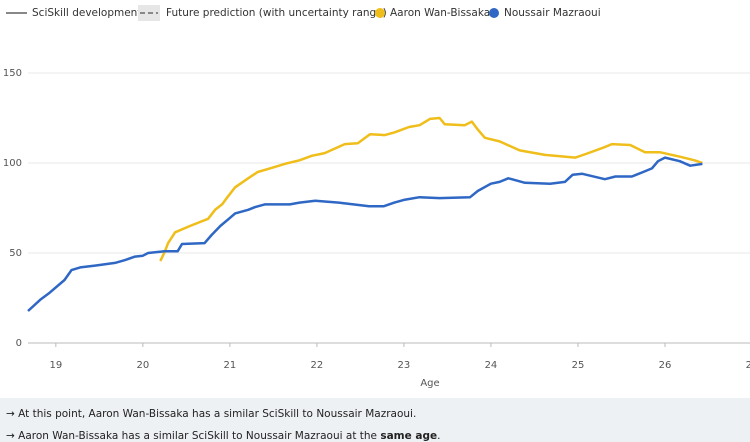 The image size is (750, 442). I want to click on y-tick-label: 50, so click(15, 253).